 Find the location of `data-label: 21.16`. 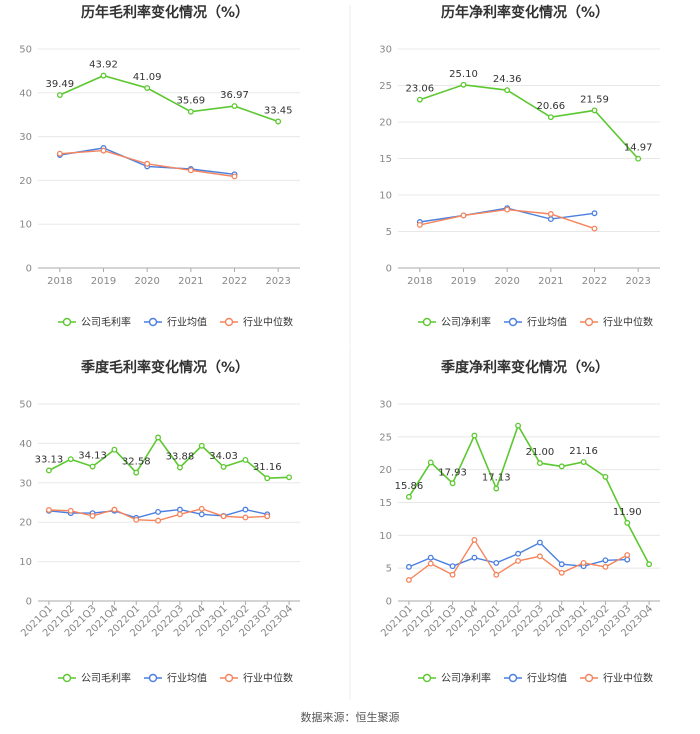

data-label: 21.16 is located at coordinates (583, 451).